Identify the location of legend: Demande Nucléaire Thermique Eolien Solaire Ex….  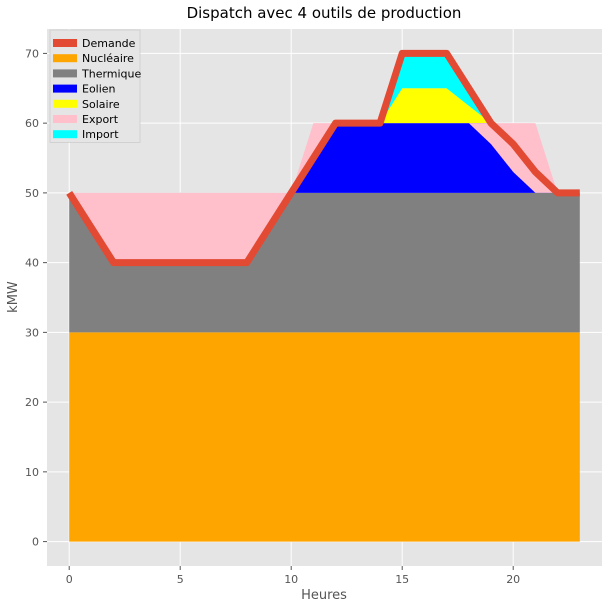
(95, 86).